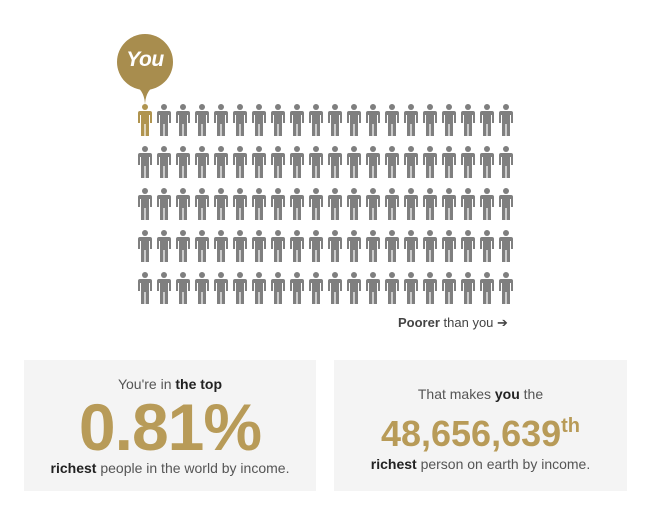  I want to click on top-percent-outro: richest people in the world by income., so click(170, 468).